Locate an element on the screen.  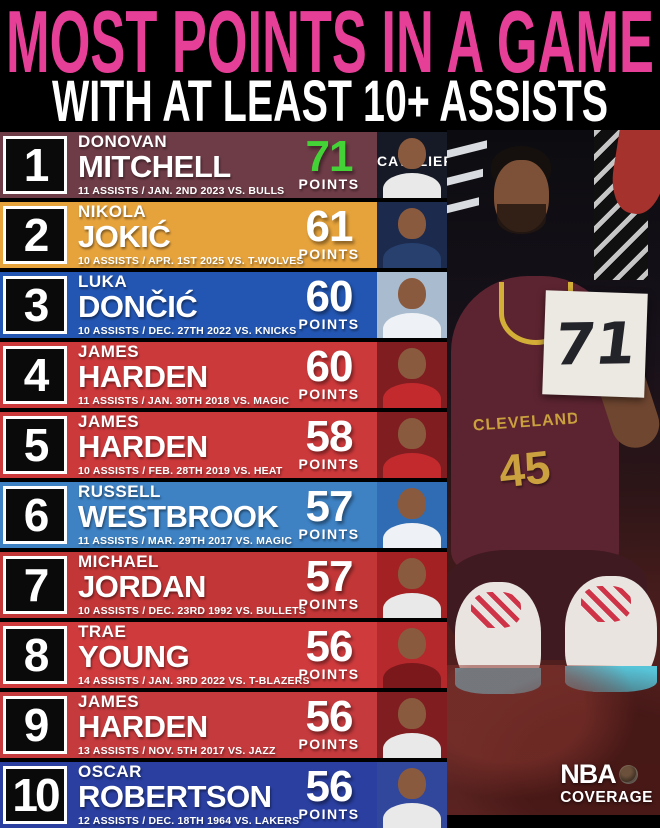
player-last-name: ROBERTSON is located at coordinates (175, 796).